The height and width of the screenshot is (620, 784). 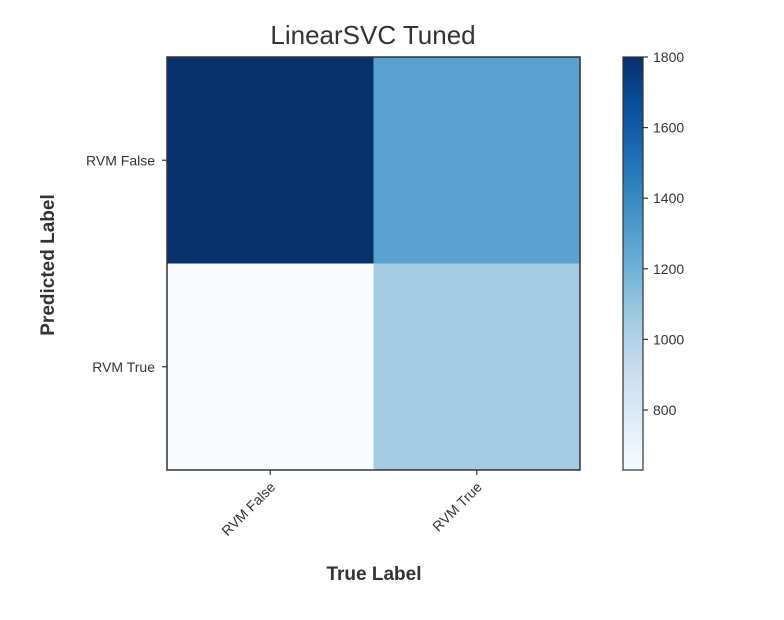 What do you see at coordinates (476, 366) in the screenshot?
I see `heatmap-cell-r1-c1` at bounding box center [476, 366].